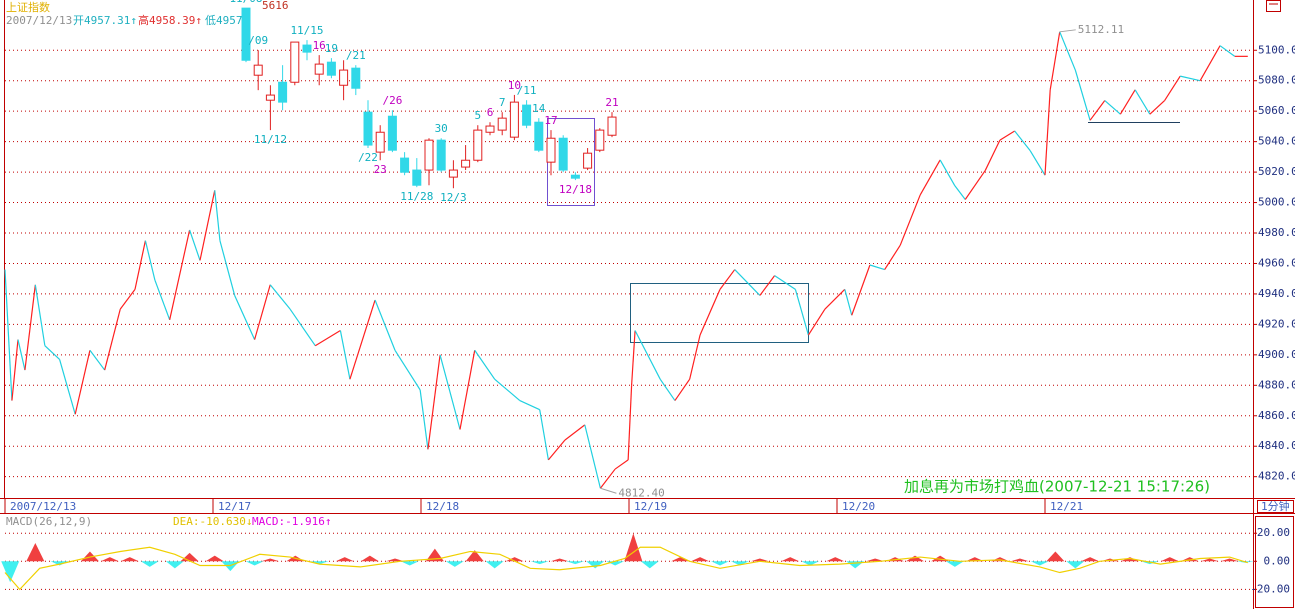 The image size is (1295, 609). I want to click on candle-label: 11/15, so click(306, 30).